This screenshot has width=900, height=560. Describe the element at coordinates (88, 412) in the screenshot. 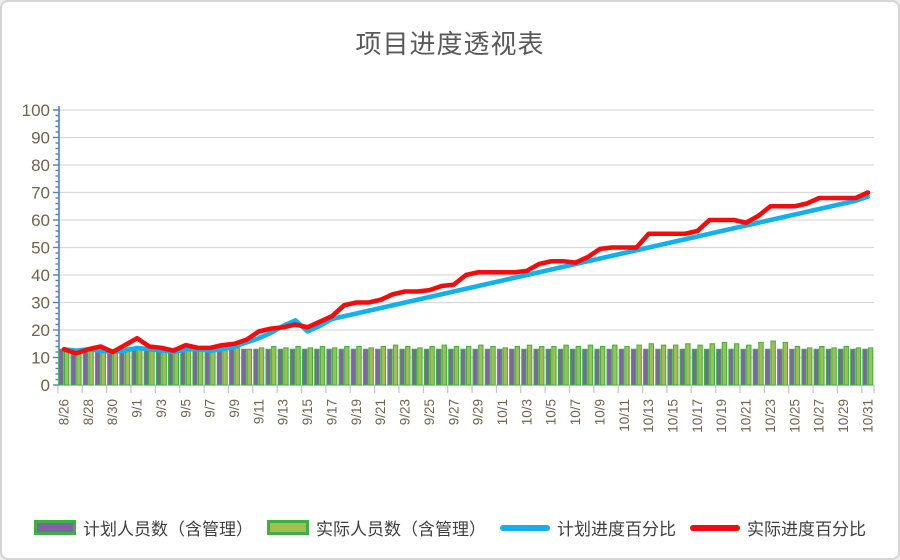

I see `svg-text: 8/28` at that location.